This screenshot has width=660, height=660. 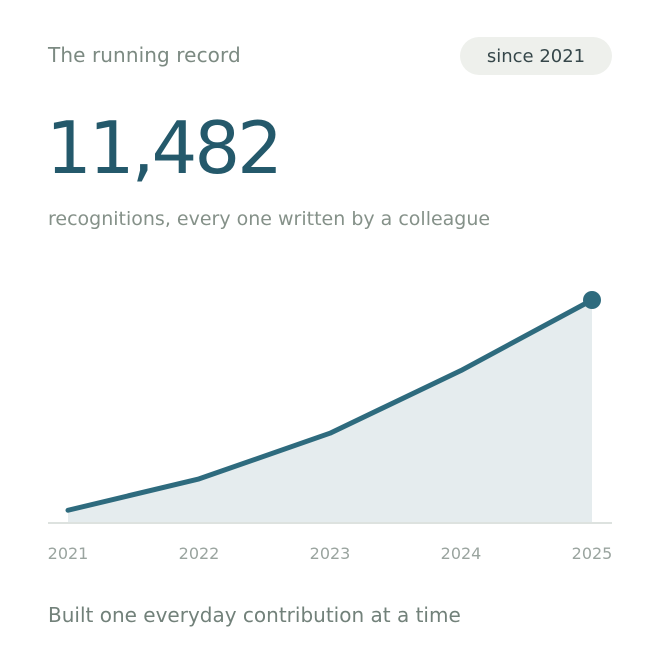 I want to click on x-tick-label: 2021, so click(x=68, y=553).